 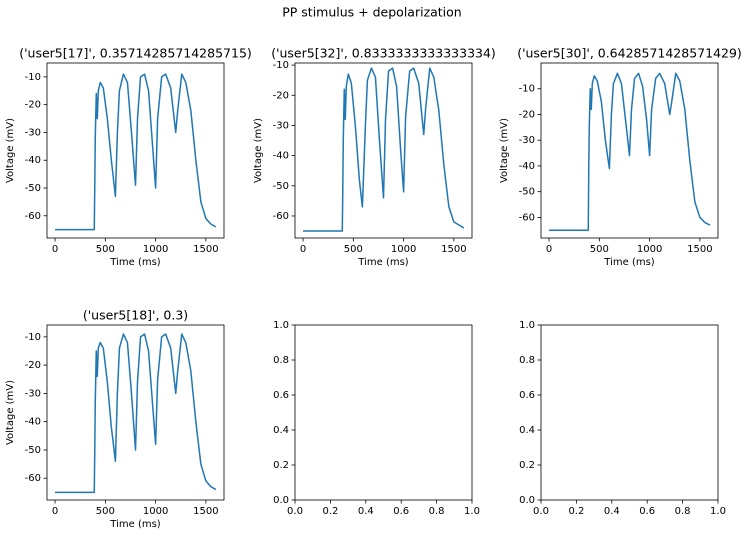 I want to click on figure-title: PP stimulus + depolarization, so click(x=371, y=12).